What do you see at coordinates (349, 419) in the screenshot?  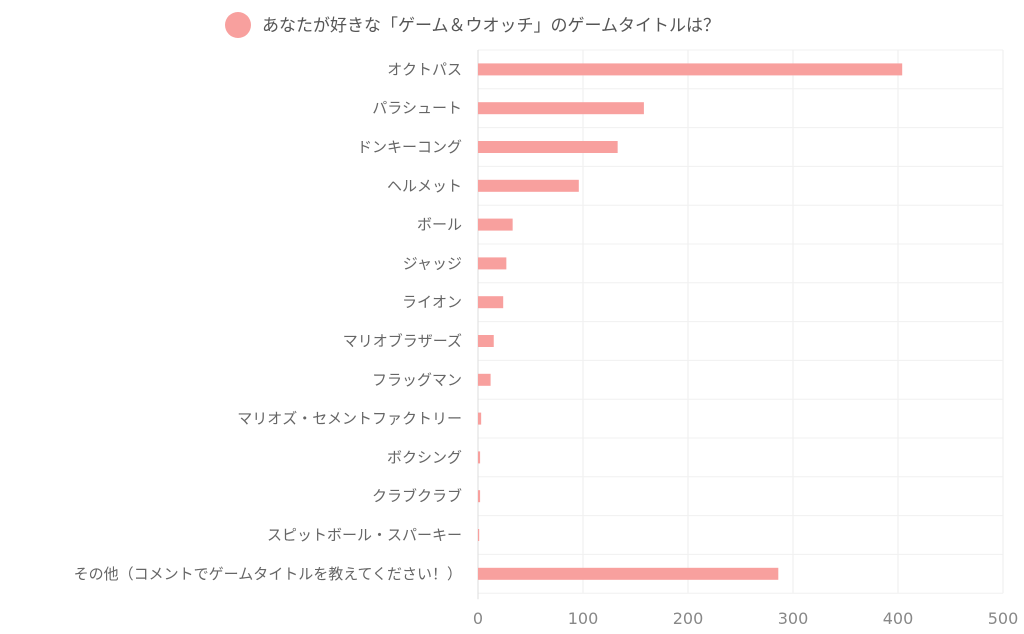 I see `category-label: マリオズ・セメントファクトリー` at bounding box center [349, 419].